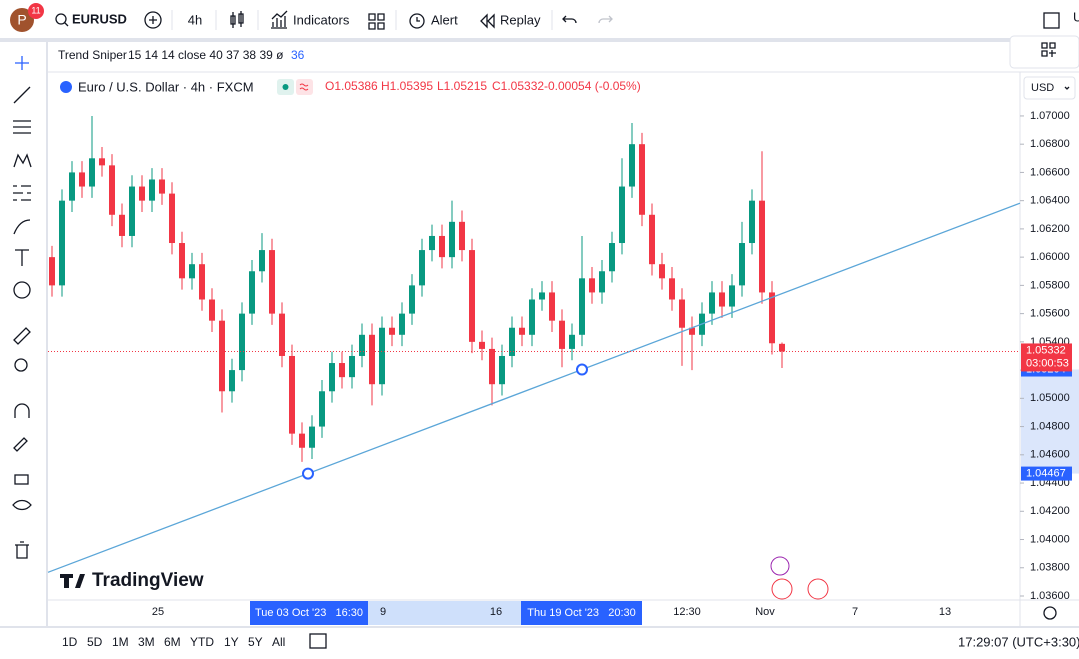  Describe the element at coordinates (285, 87) in the screenshot. I see `market-dot` at that location.